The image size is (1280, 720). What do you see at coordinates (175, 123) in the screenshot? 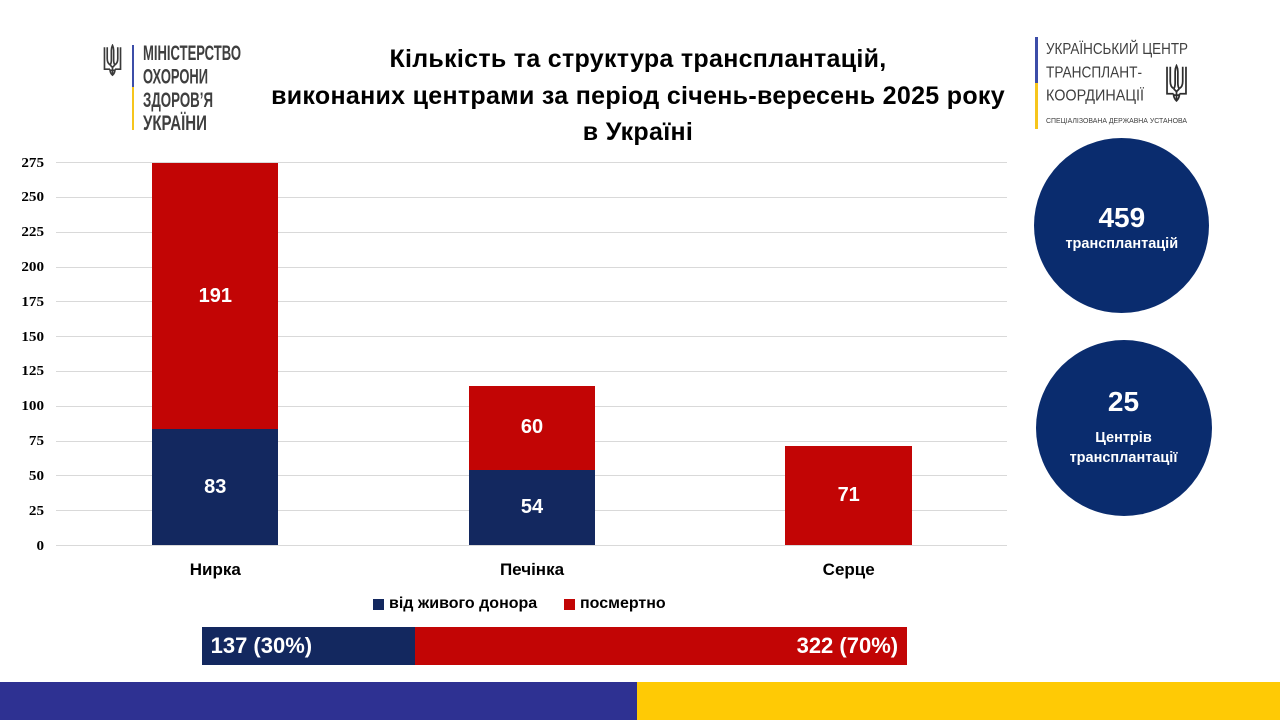
I see `svg-text: УКРАЇНИ` at bounding box center [175, 123].